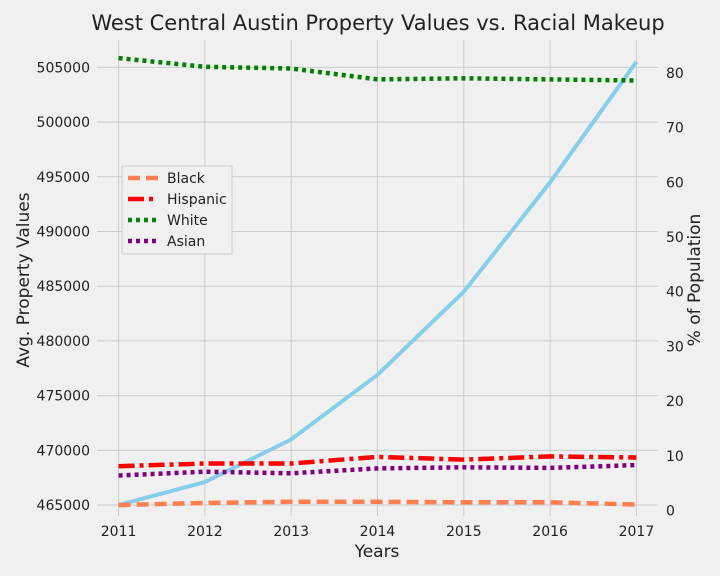 The width and height of the screenshot is (720, 576). I want to click on left-y-tick-label: 465000, so click(63, 506).